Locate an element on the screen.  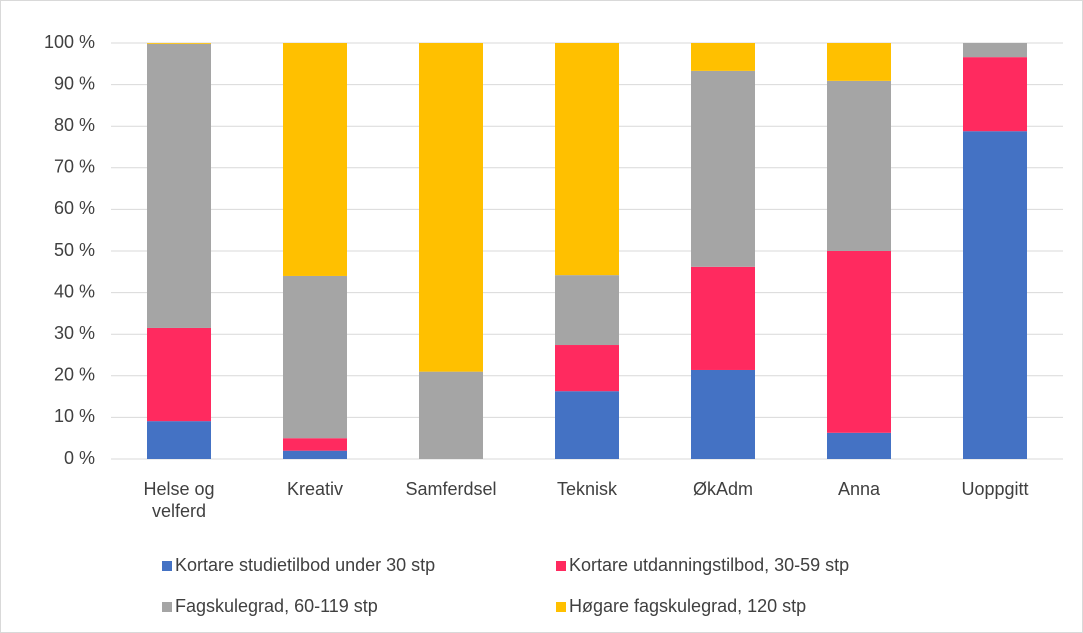
x-tick-label: Samferdsel is located at coordinates (451, 489).